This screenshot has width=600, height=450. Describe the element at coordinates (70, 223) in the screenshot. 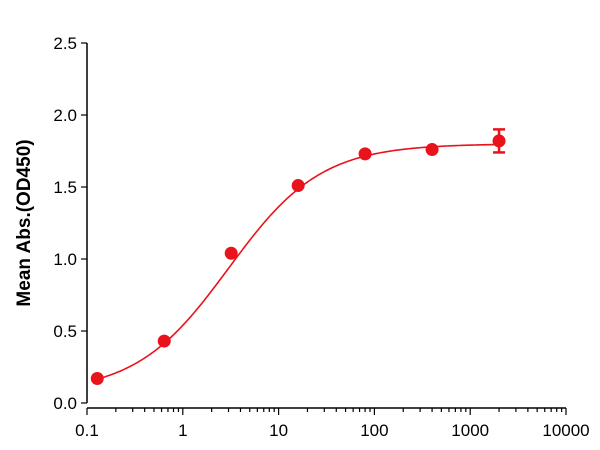

I see `y-axis: 0.0 0.5 1.0 1.5 2.0 2.5` at that location.